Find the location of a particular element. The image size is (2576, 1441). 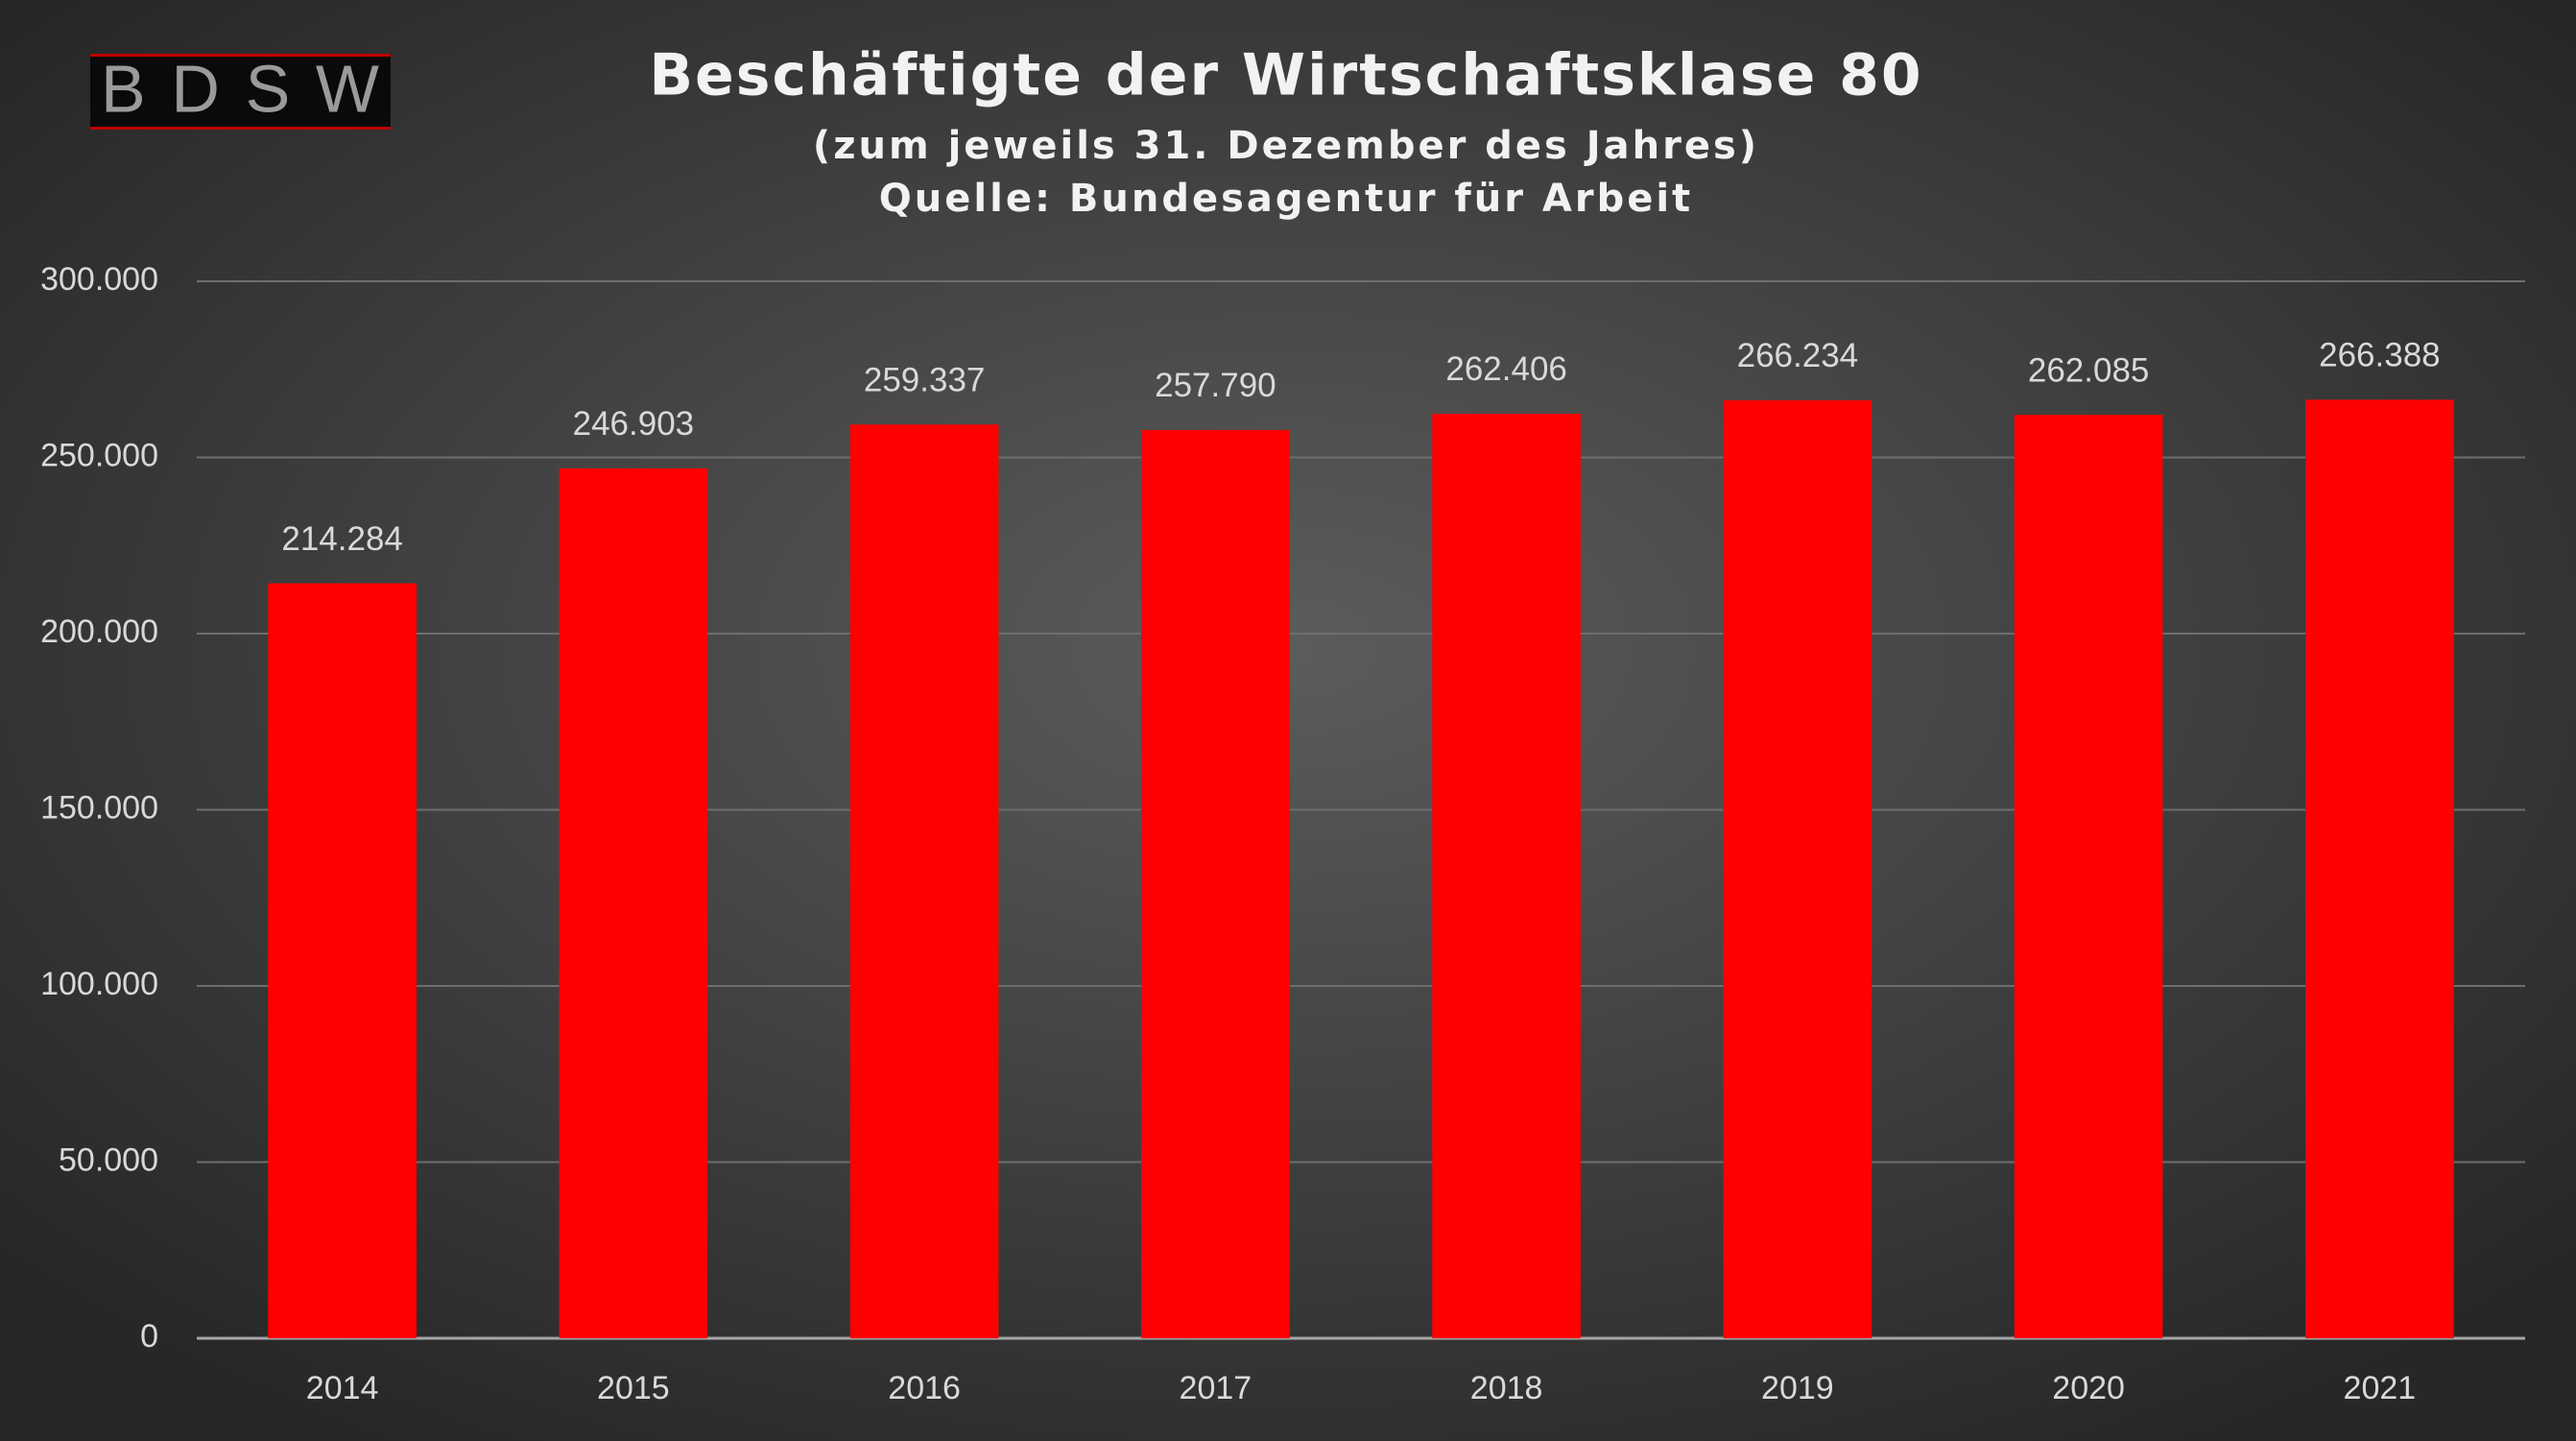

x-tick-label: 2018 is located at coordinates (1506, 1388).